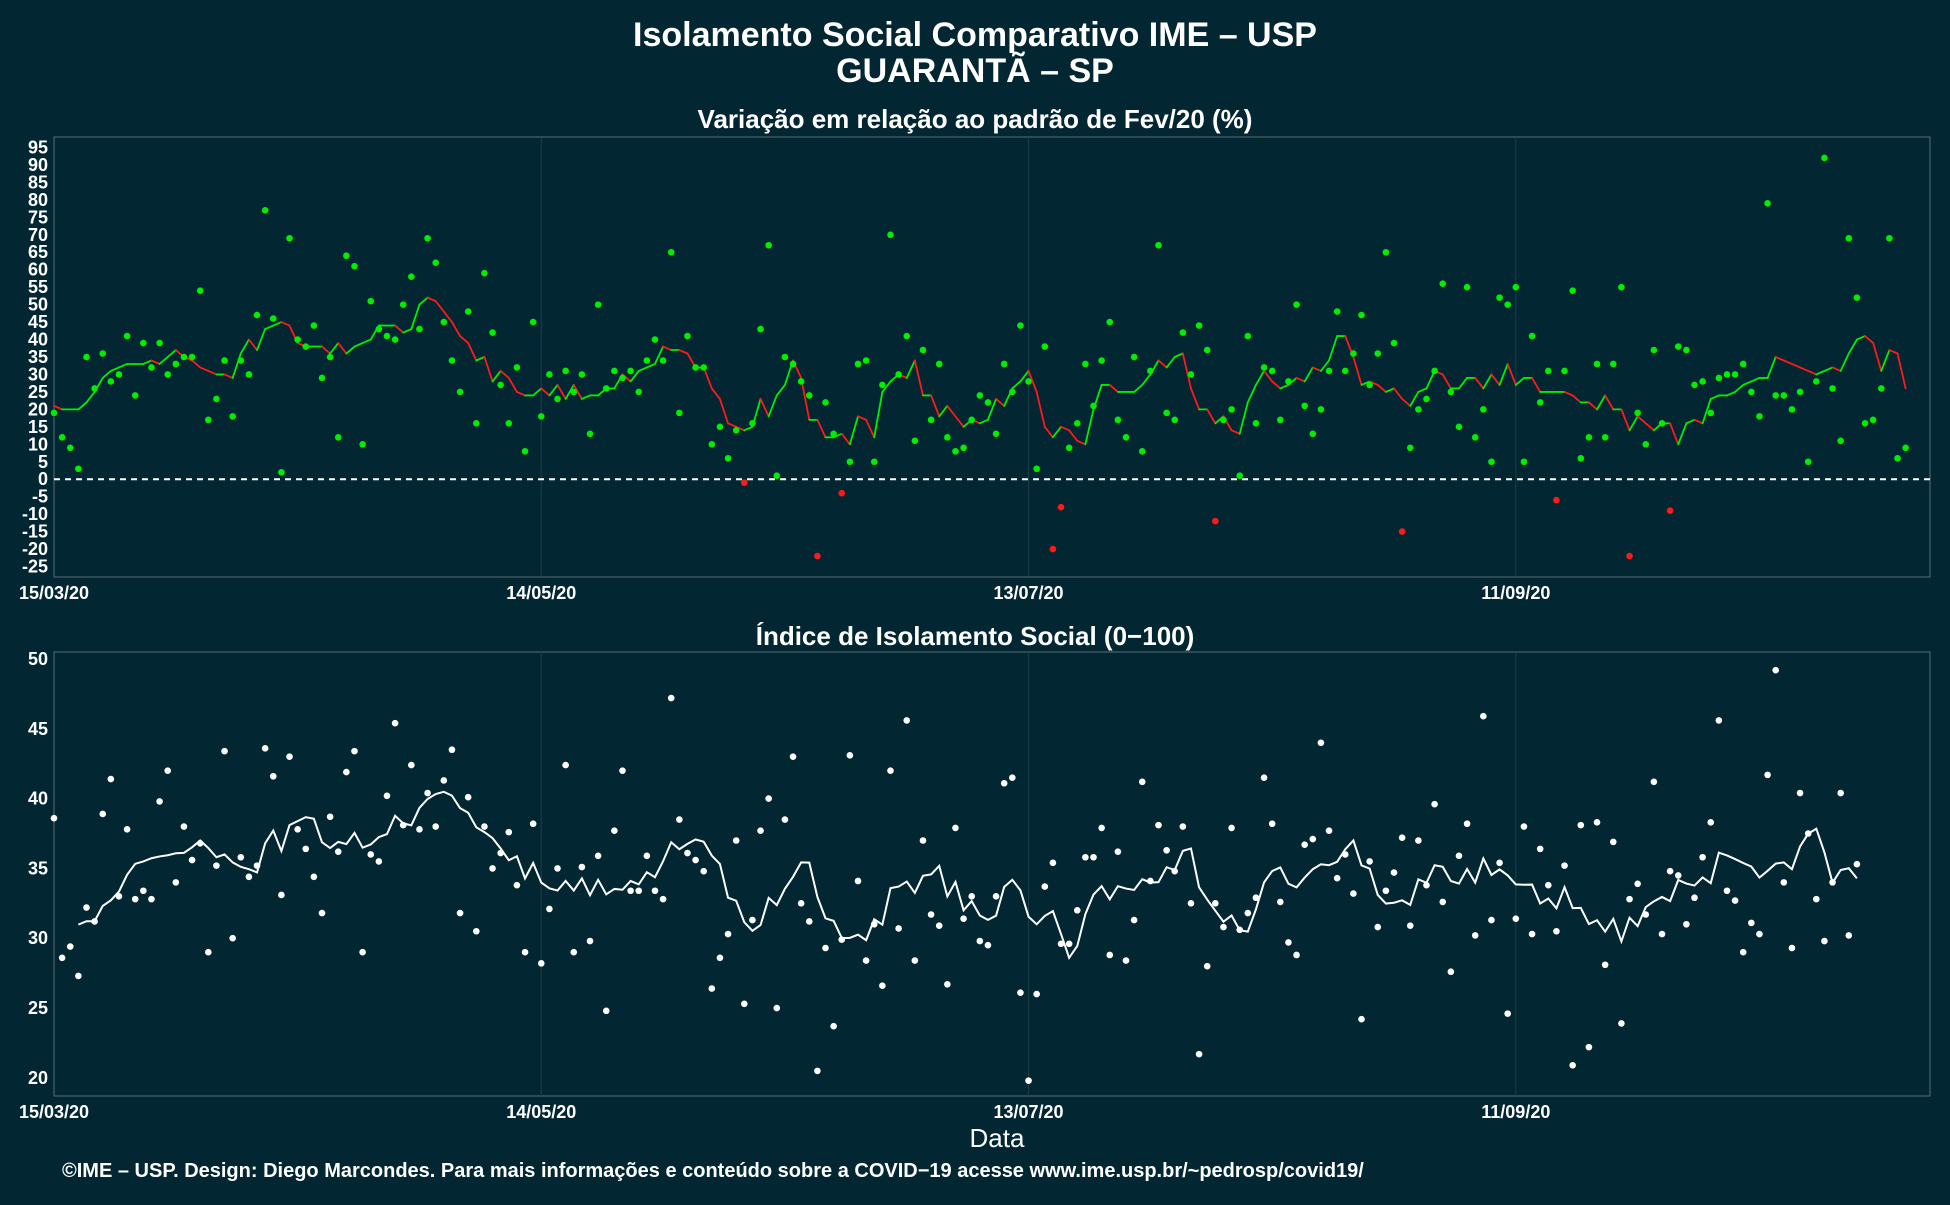 The width and height of the screenshot is (1950, 1205). Describe the element at coordinates (38, 374) in the screenshot. I see `y-tick-label: 30` at that location.